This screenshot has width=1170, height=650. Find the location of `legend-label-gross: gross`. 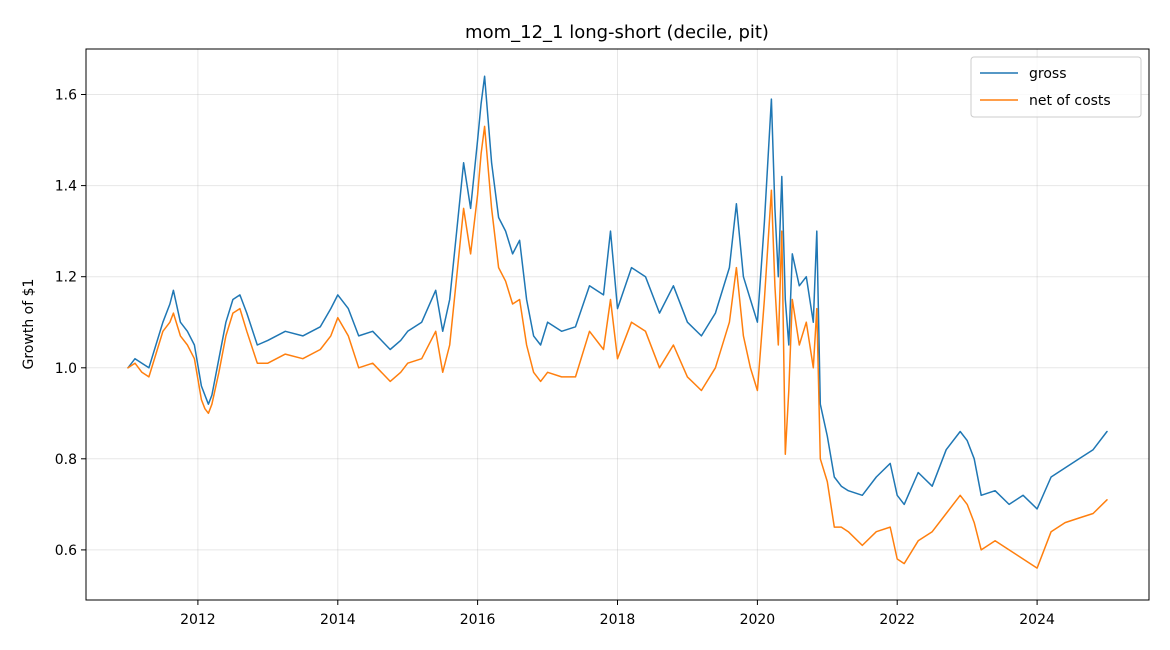

legend-label-gross: gross is located at coordinates (1048, 74).